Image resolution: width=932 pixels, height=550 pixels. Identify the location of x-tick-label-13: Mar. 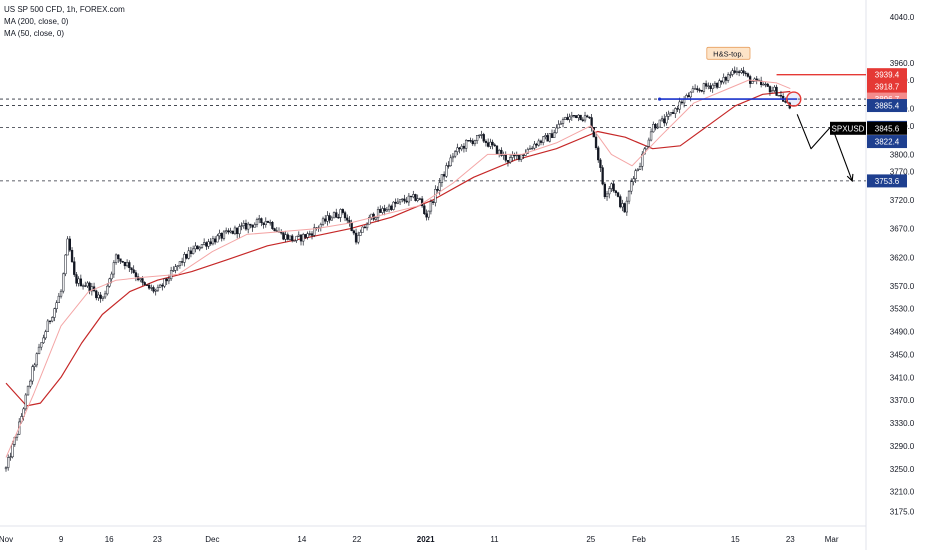
(832, 539).